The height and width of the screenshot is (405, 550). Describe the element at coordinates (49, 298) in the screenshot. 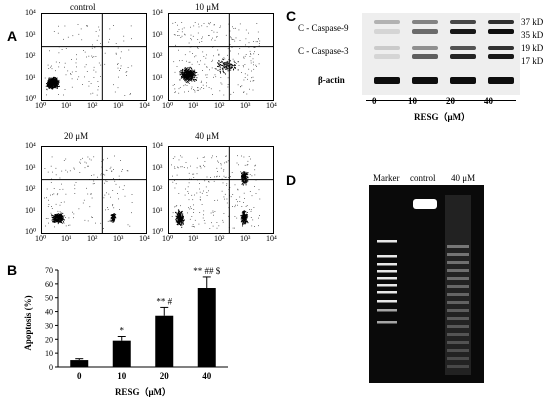

I see `y-tick-label: 50` at that location.